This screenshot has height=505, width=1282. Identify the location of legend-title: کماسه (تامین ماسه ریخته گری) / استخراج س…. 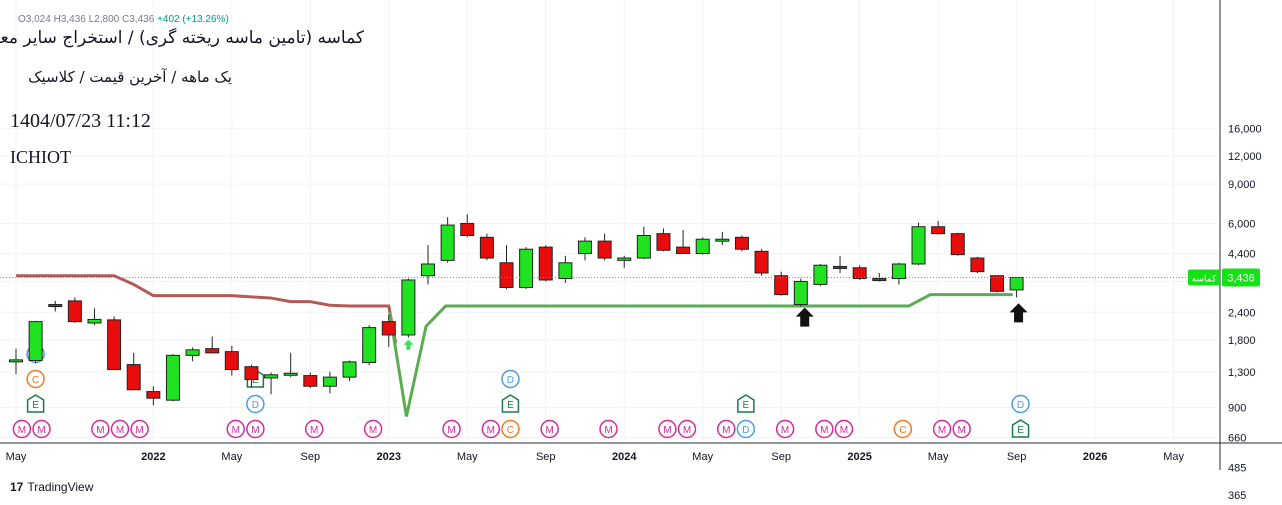
(182, 38).